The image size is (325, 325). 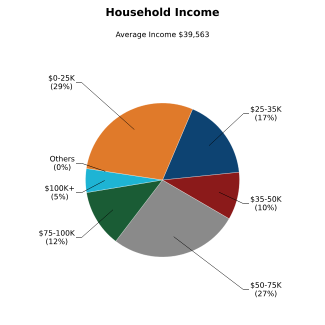 What do you see at coordinates (162, 12) in the screenshot?
I see `chart-title: Household Income` at bounding box center [162, 12].